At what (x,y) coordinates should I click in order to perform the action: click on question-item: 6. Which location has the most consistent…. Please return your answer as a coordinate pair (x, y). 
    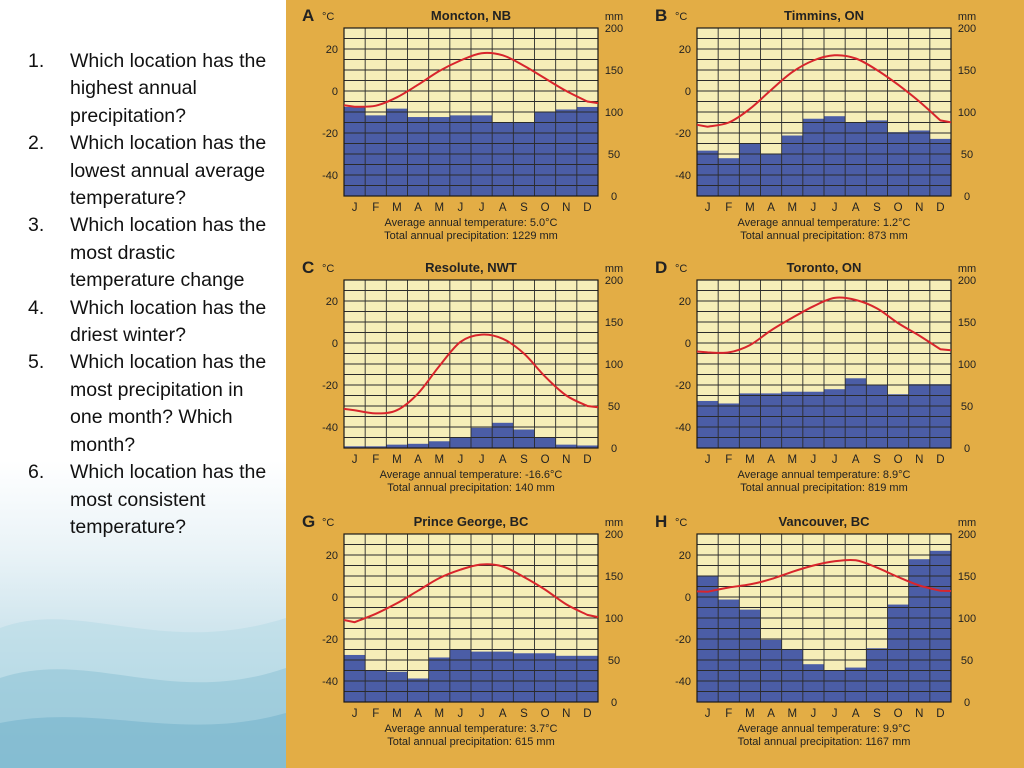
    Looking at the image, I should click on (154, 500).